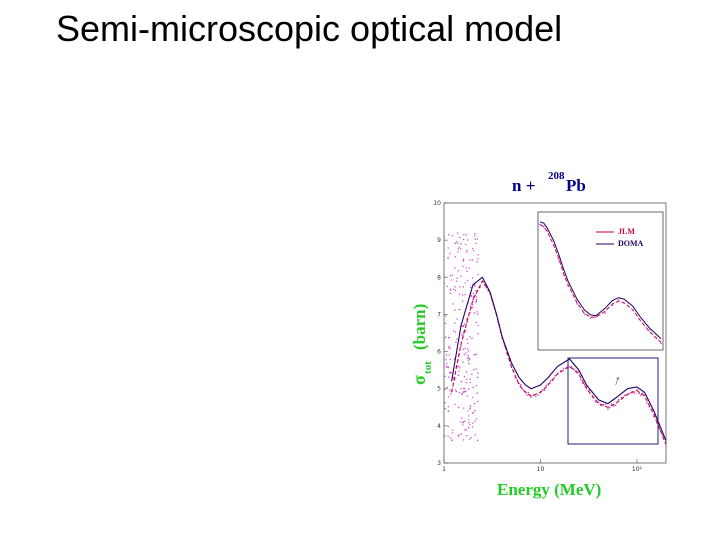 The height and width of the screenshot is (540, 720). Describe the element at coordinates (556, 176) in the screenshot. I see `chart-title-mass: 208` at that location.